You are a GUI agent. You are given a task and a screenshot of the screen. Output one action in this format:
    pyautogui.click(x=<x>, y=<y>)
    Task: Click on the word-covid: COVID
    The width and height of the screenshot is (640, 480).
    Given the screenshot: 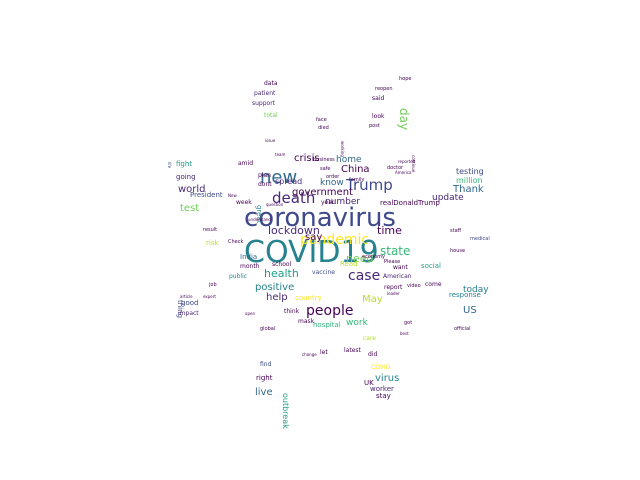 What is the action you would take?
    pyautogui.click(x=381, y=367)
    